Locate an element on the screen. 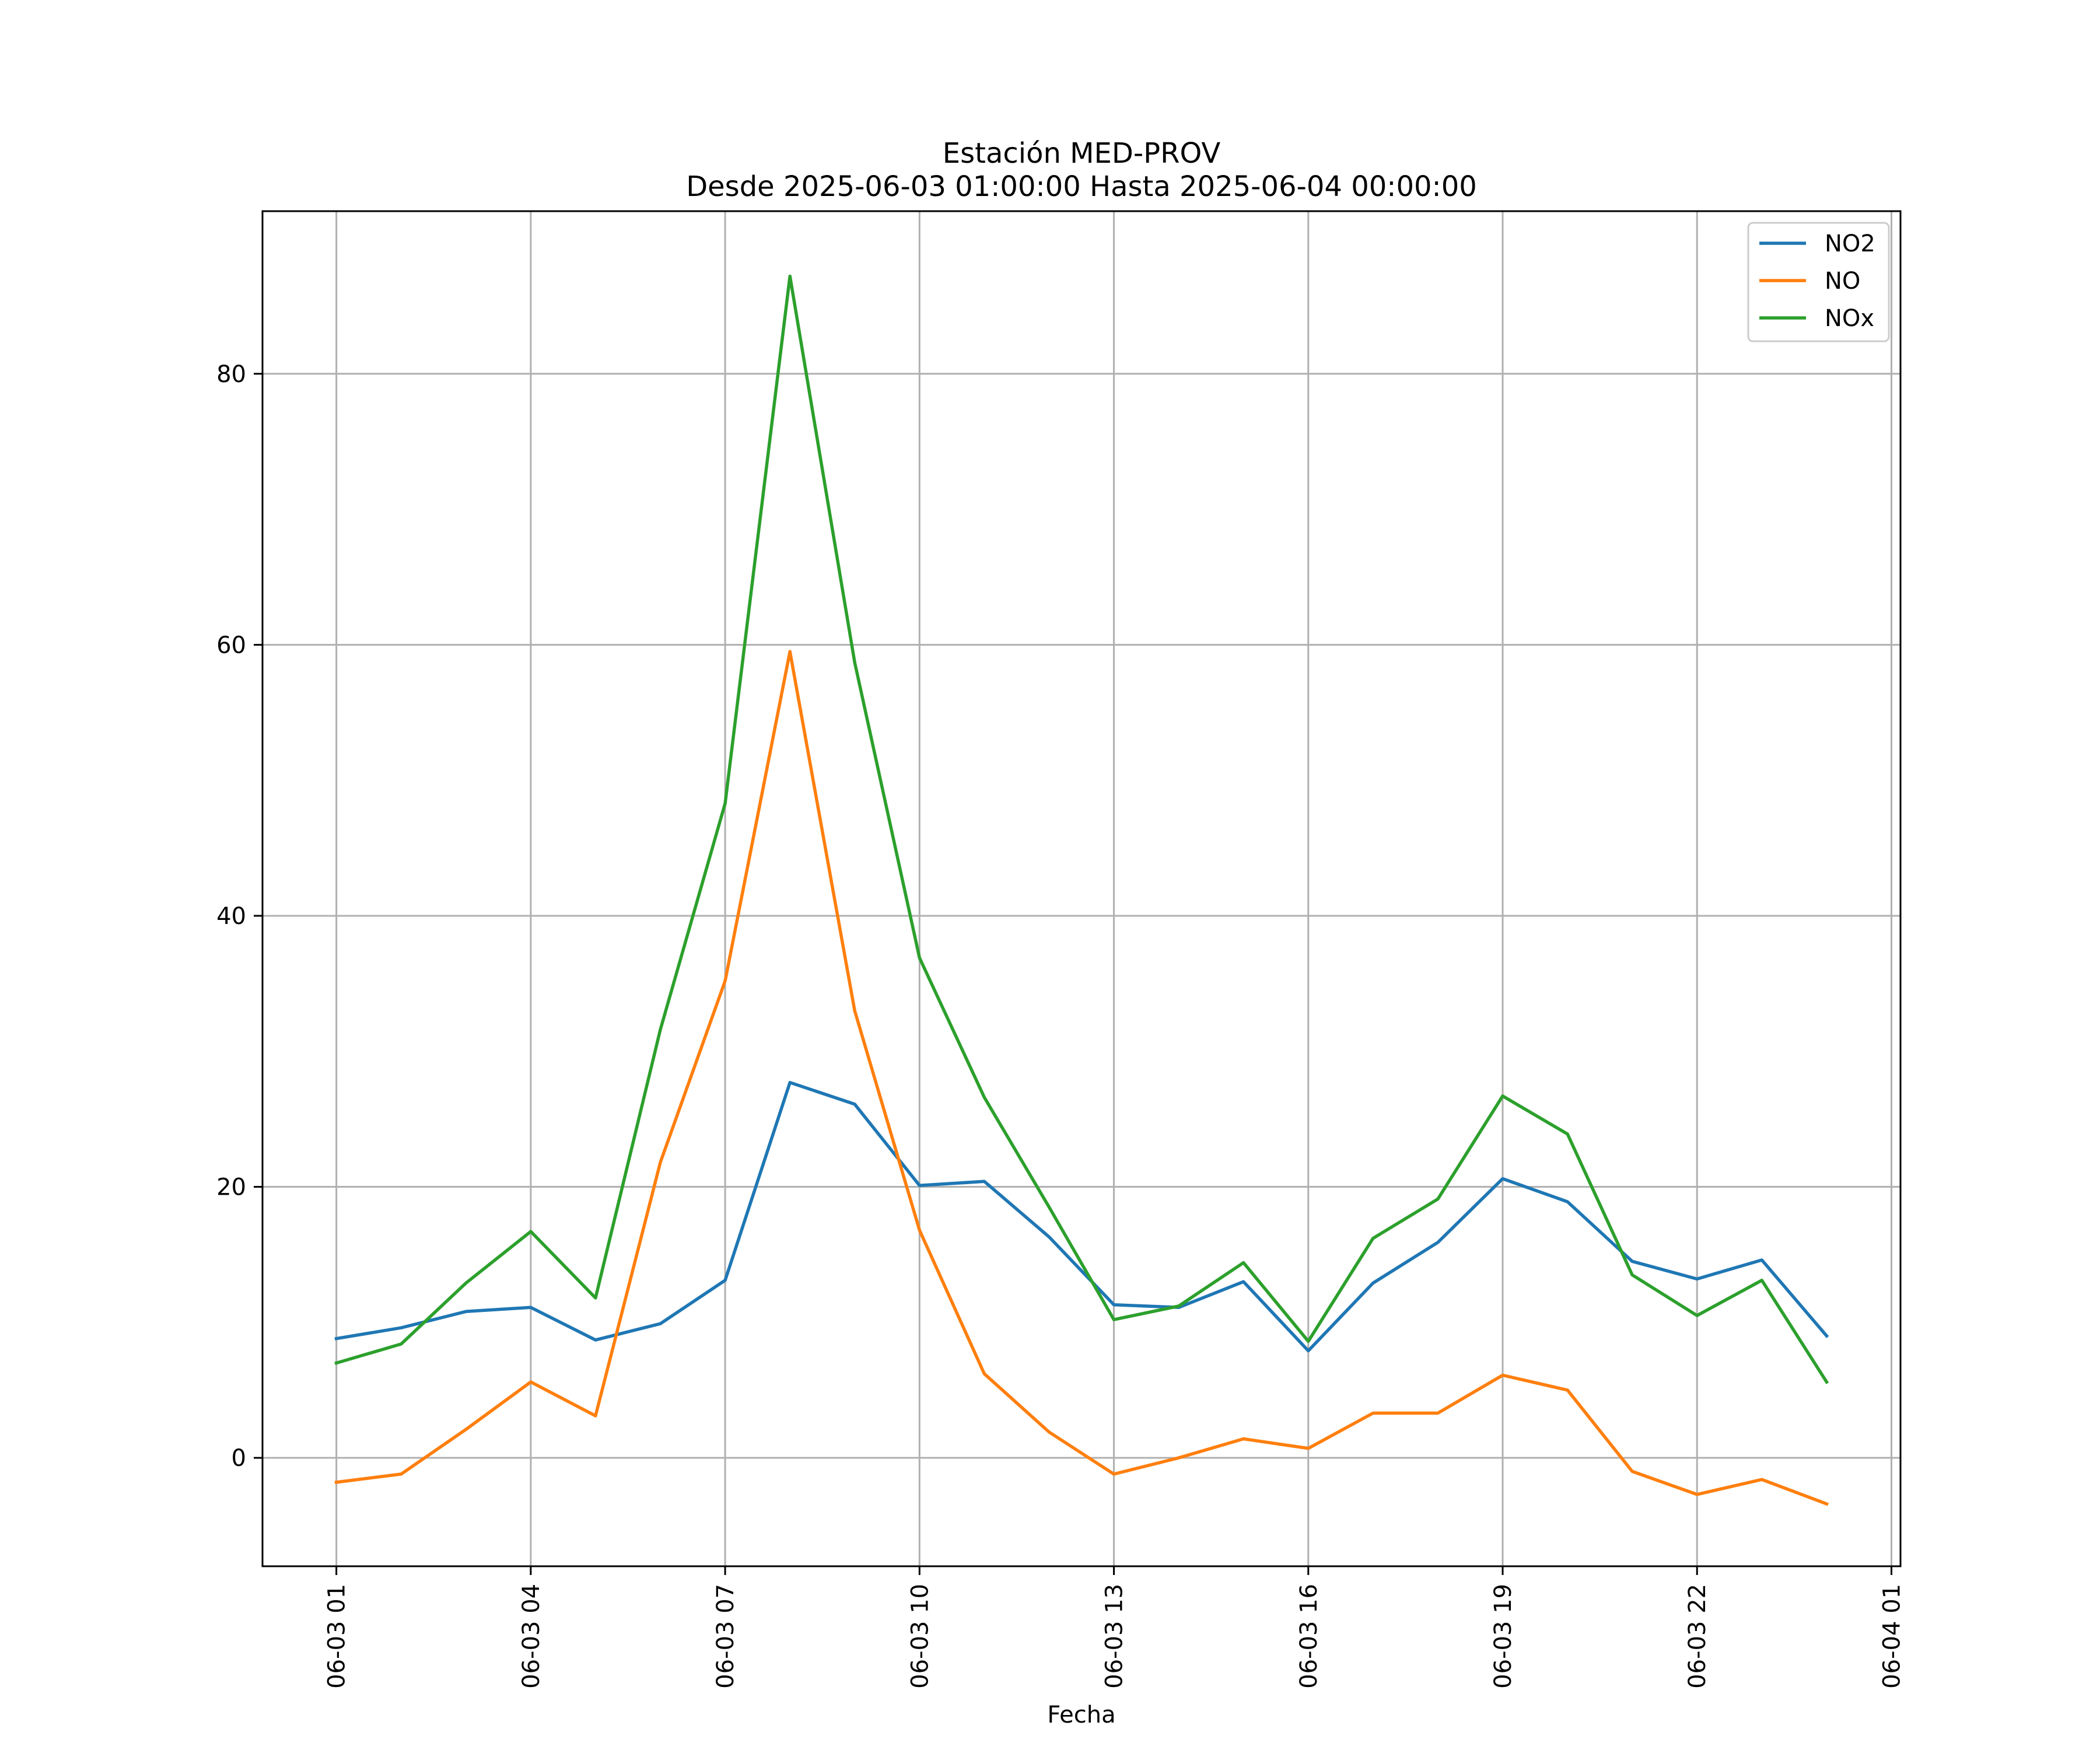  series-line-no2 is located at coordinates (1081, 1216).